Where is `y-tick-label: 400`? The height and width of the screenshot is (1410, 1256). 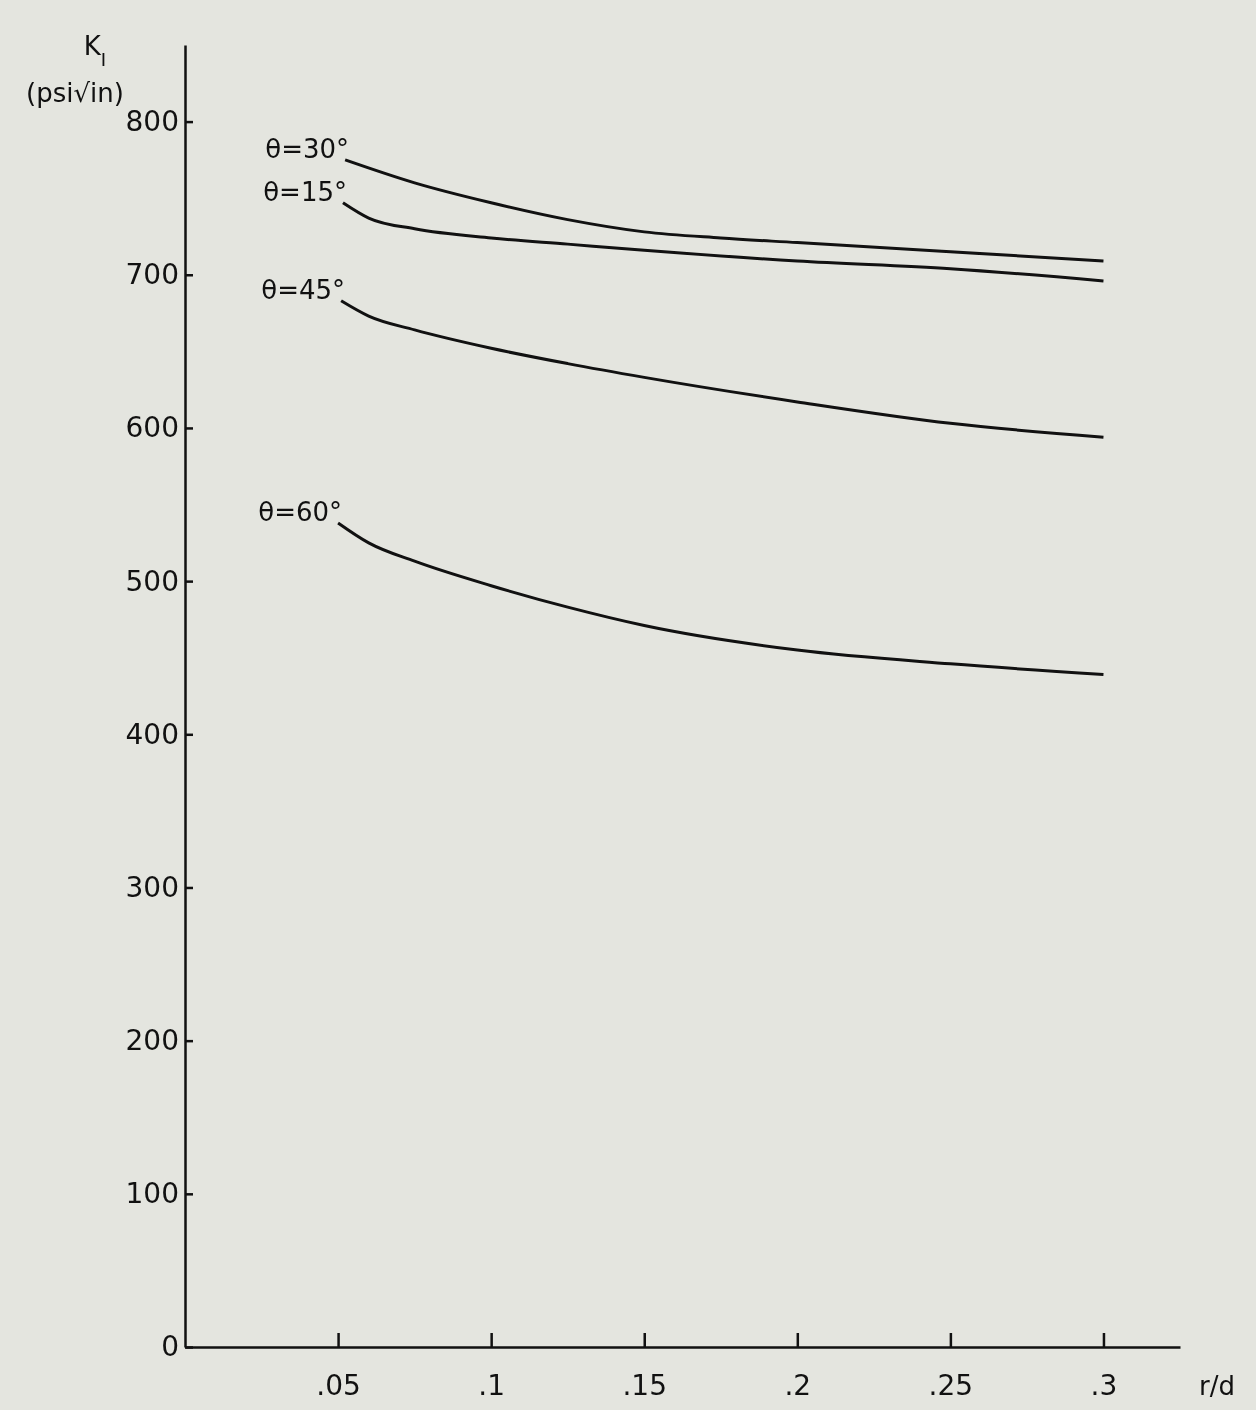 y-tick-label: 400 is located at coordinates (152, 734).